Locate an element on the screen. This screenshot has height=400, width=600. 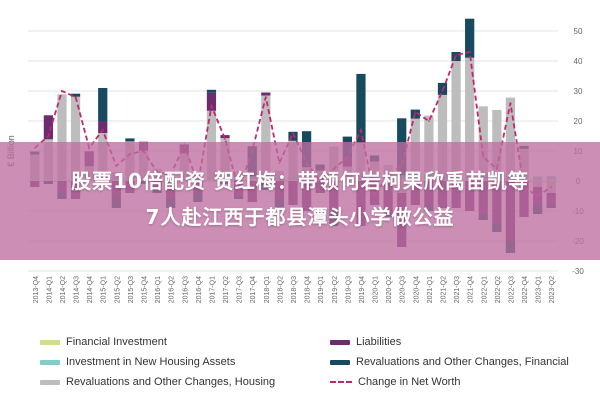
x-tick-label: 2014-Q4 is located at coordinates (90, 289).